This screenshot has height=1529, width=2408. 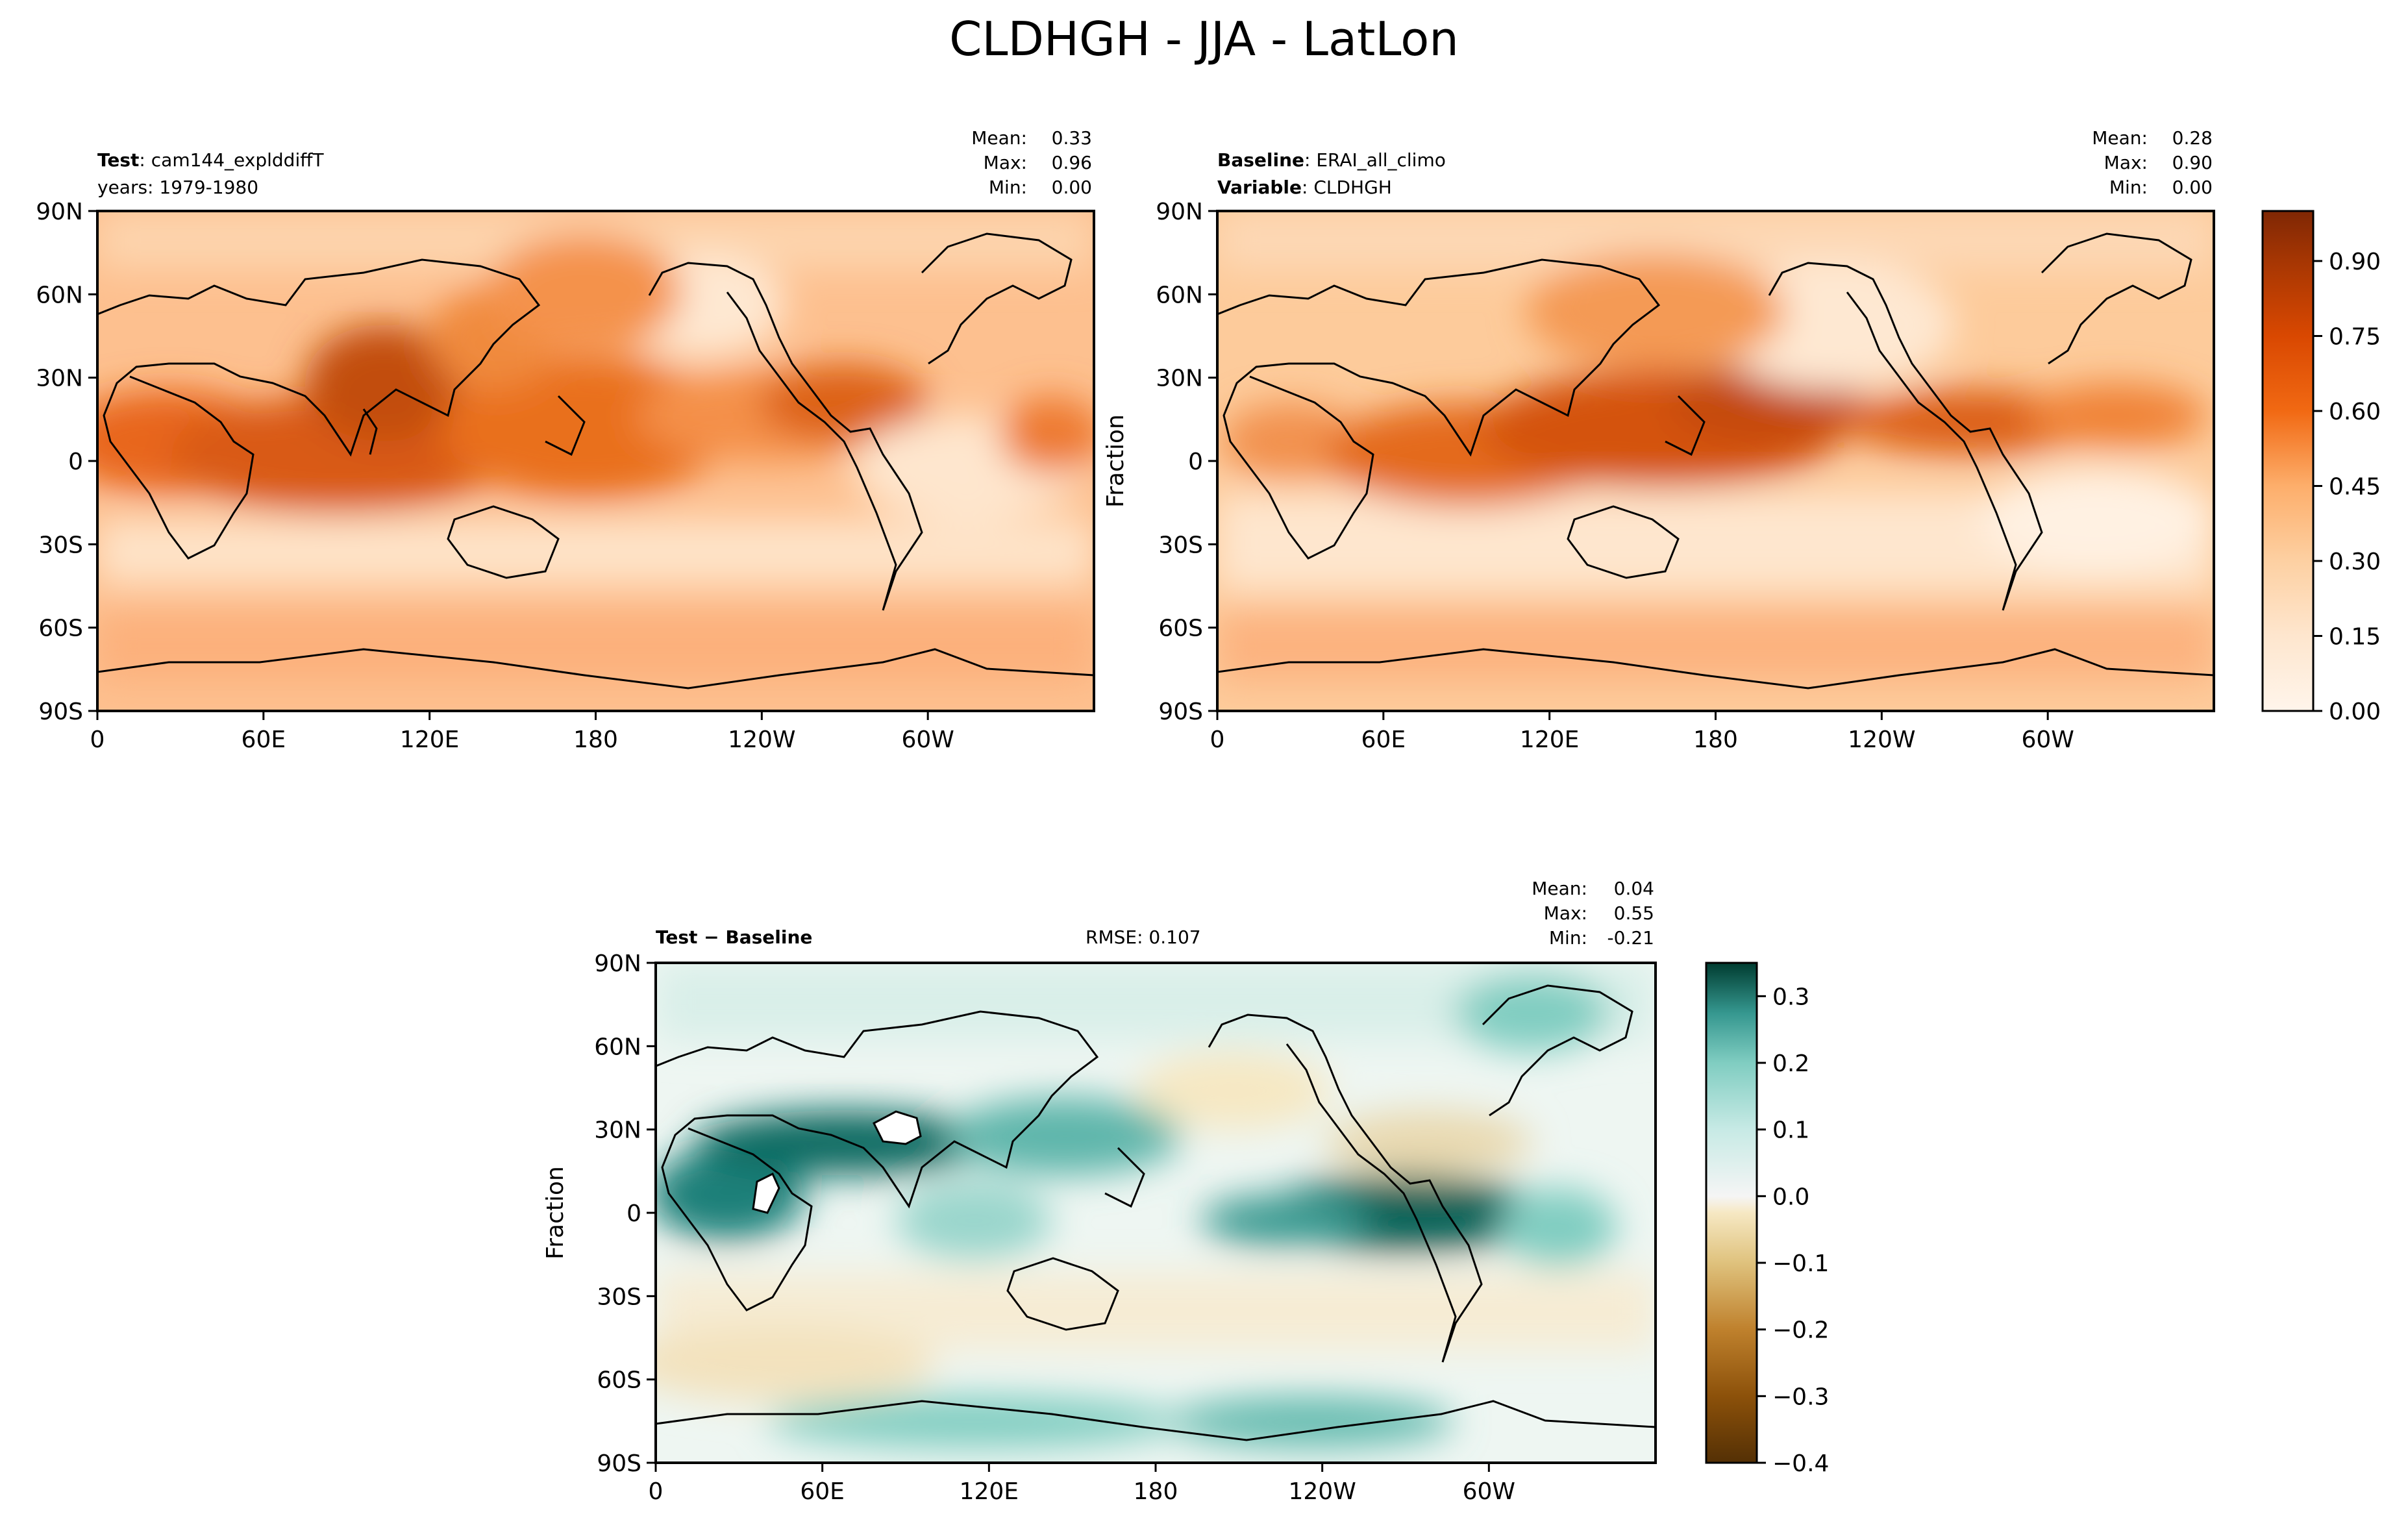 I want to click on test-stat-max-value: 0.96, so click(x=1072, y=162).